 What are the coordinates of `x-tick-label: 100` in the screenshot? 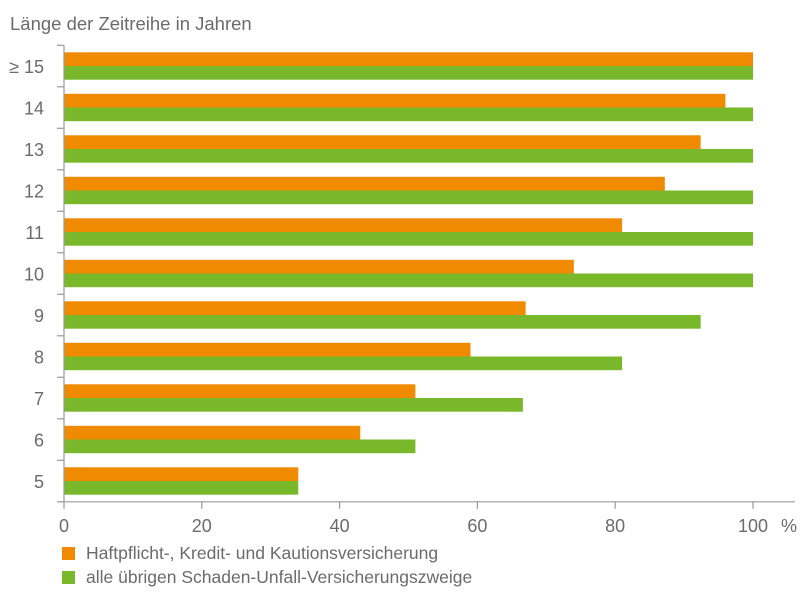 It's located at (753, 526).